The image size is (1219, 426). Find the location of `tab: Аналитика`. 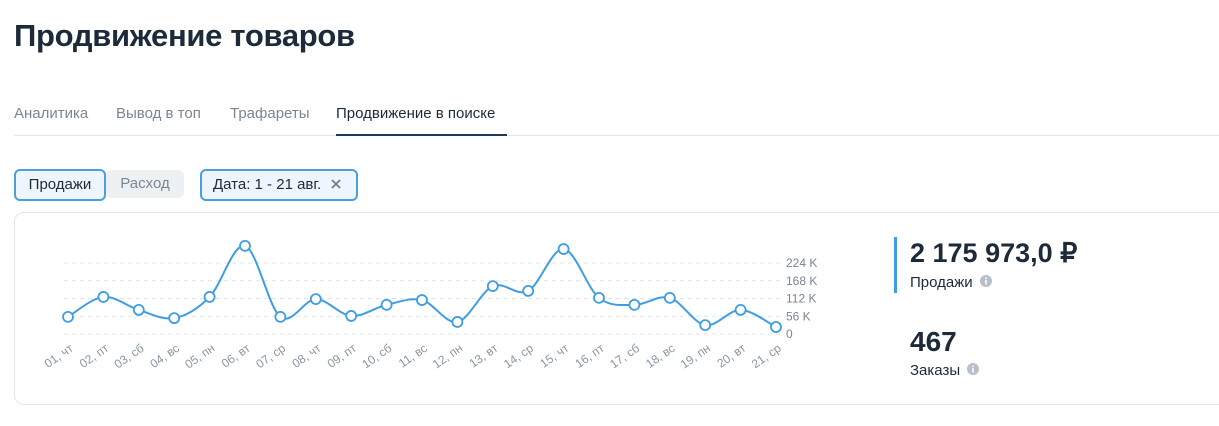

tab: Аналитика is located at coordinates (51, 113).